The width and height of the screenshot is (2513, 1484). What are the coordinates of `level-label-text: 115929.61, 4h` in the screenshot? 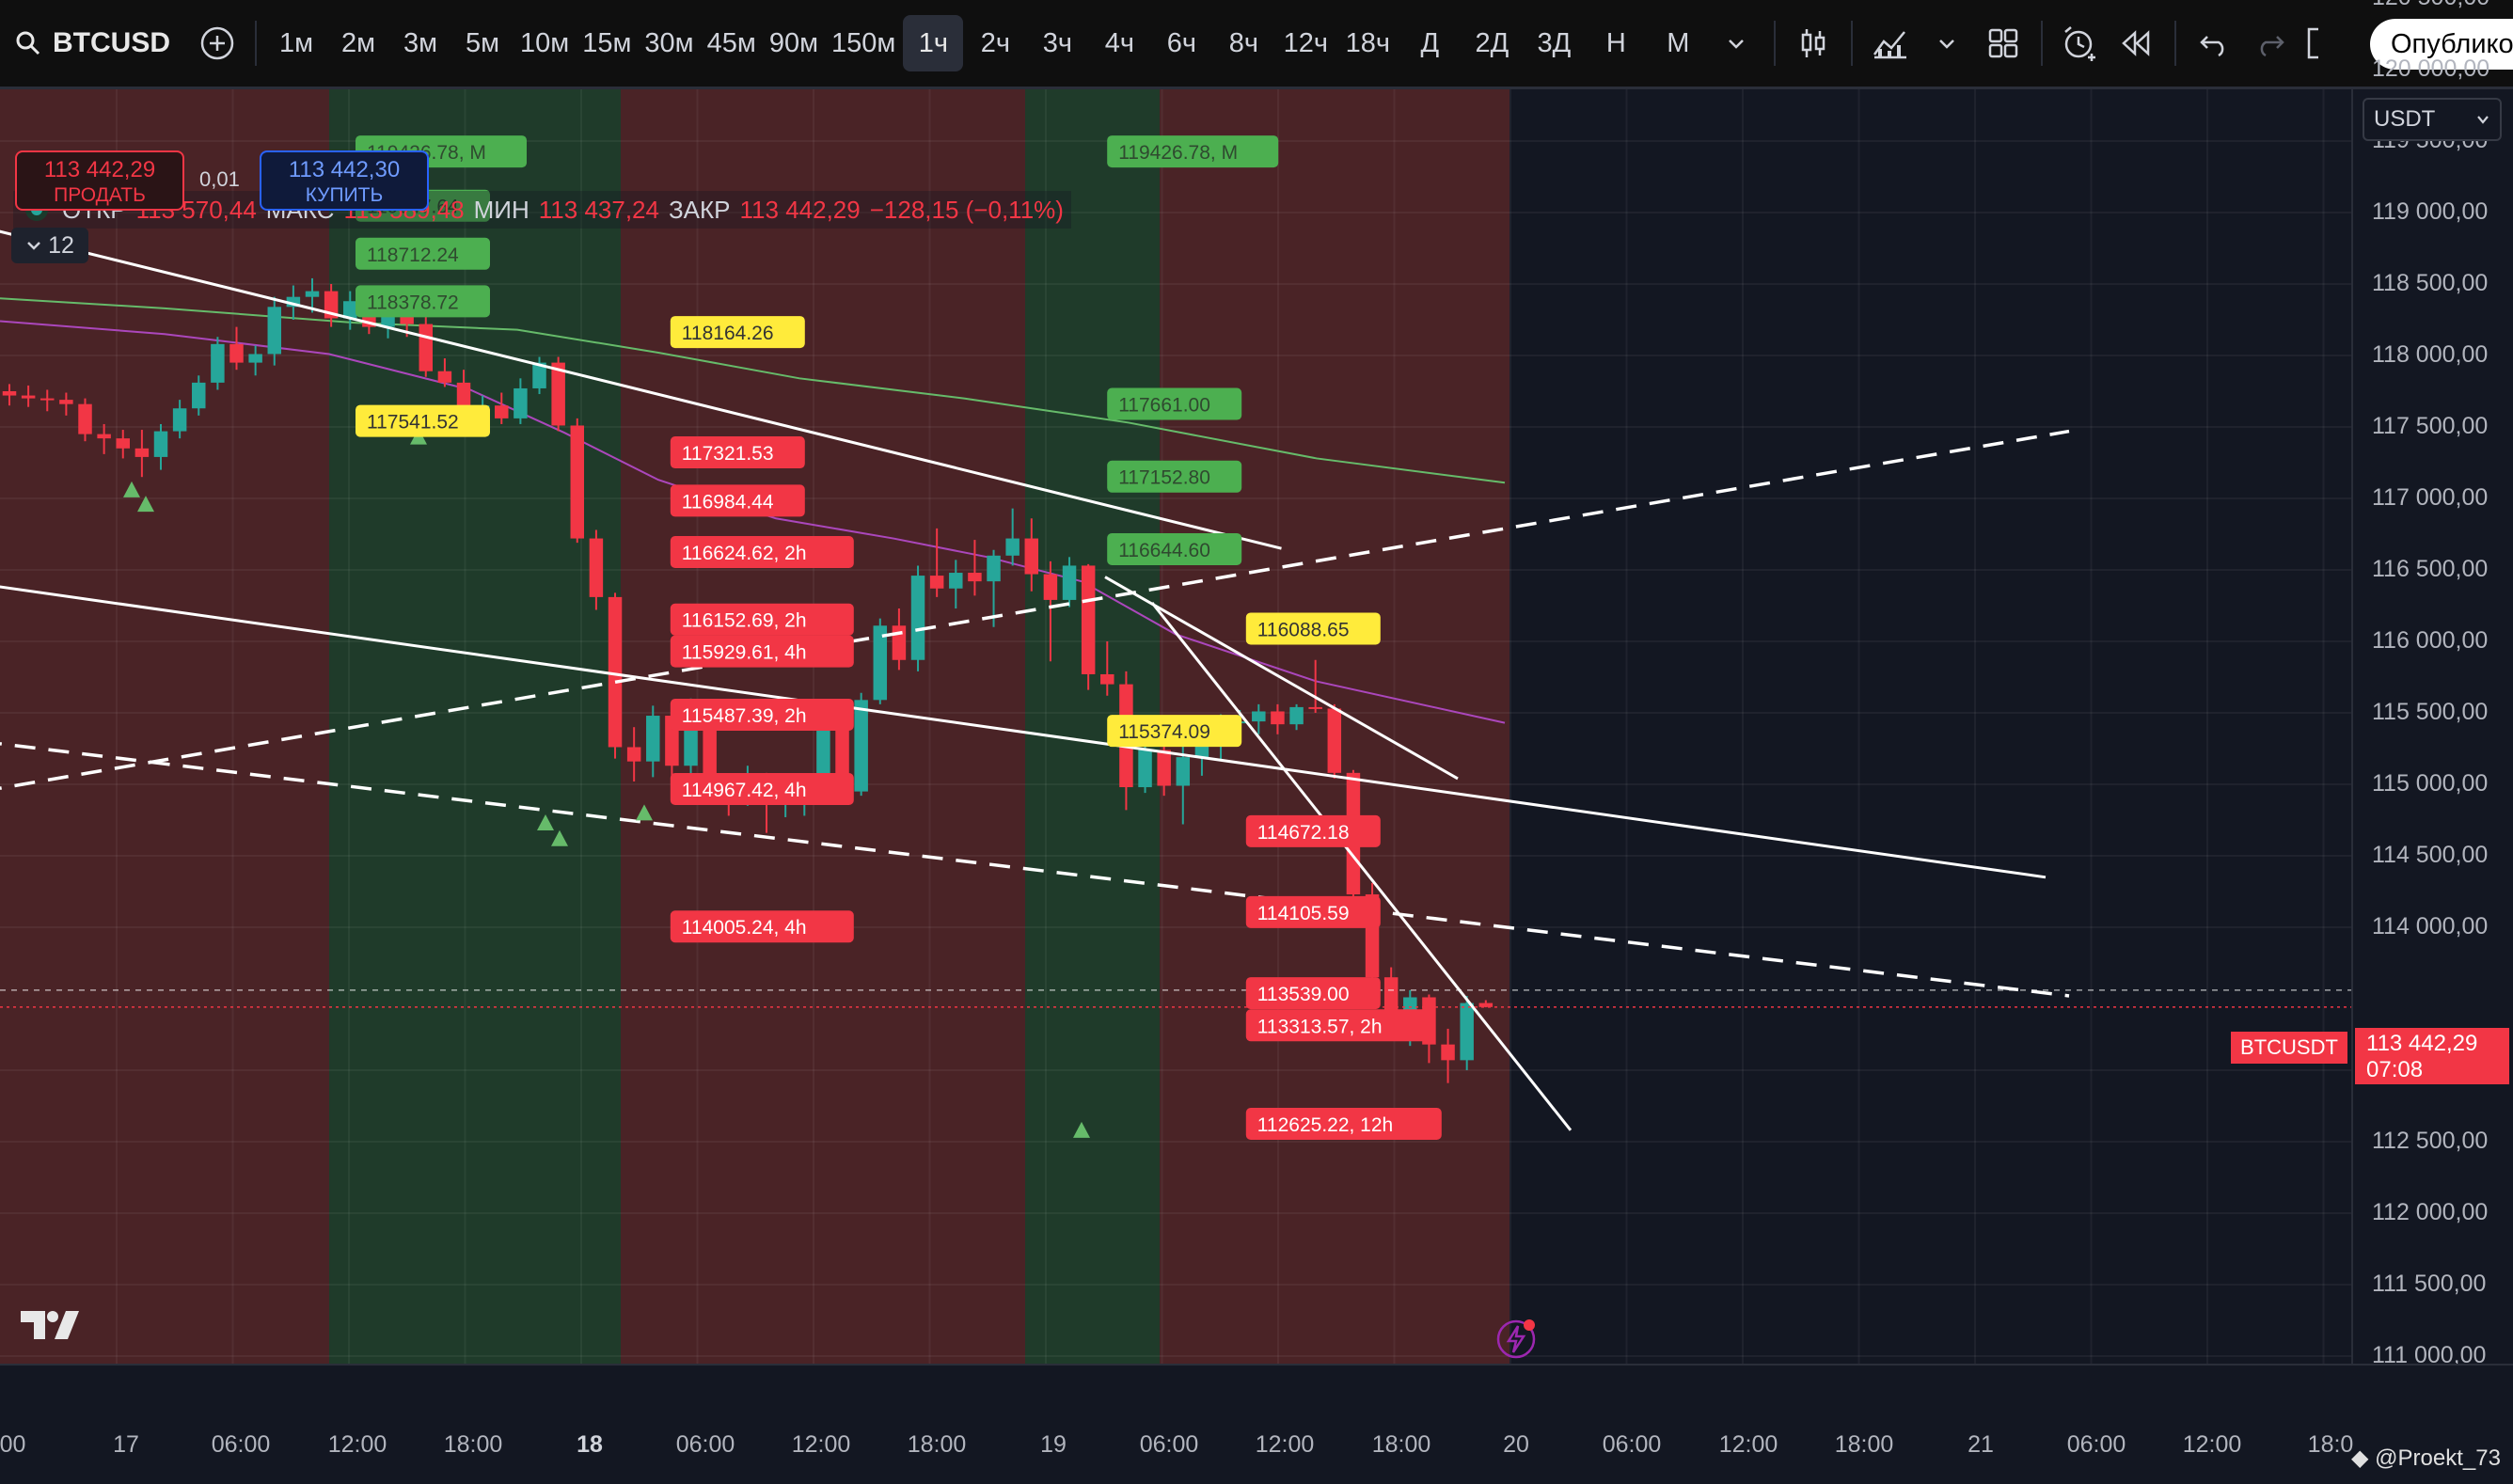 It's located at (744, 653).